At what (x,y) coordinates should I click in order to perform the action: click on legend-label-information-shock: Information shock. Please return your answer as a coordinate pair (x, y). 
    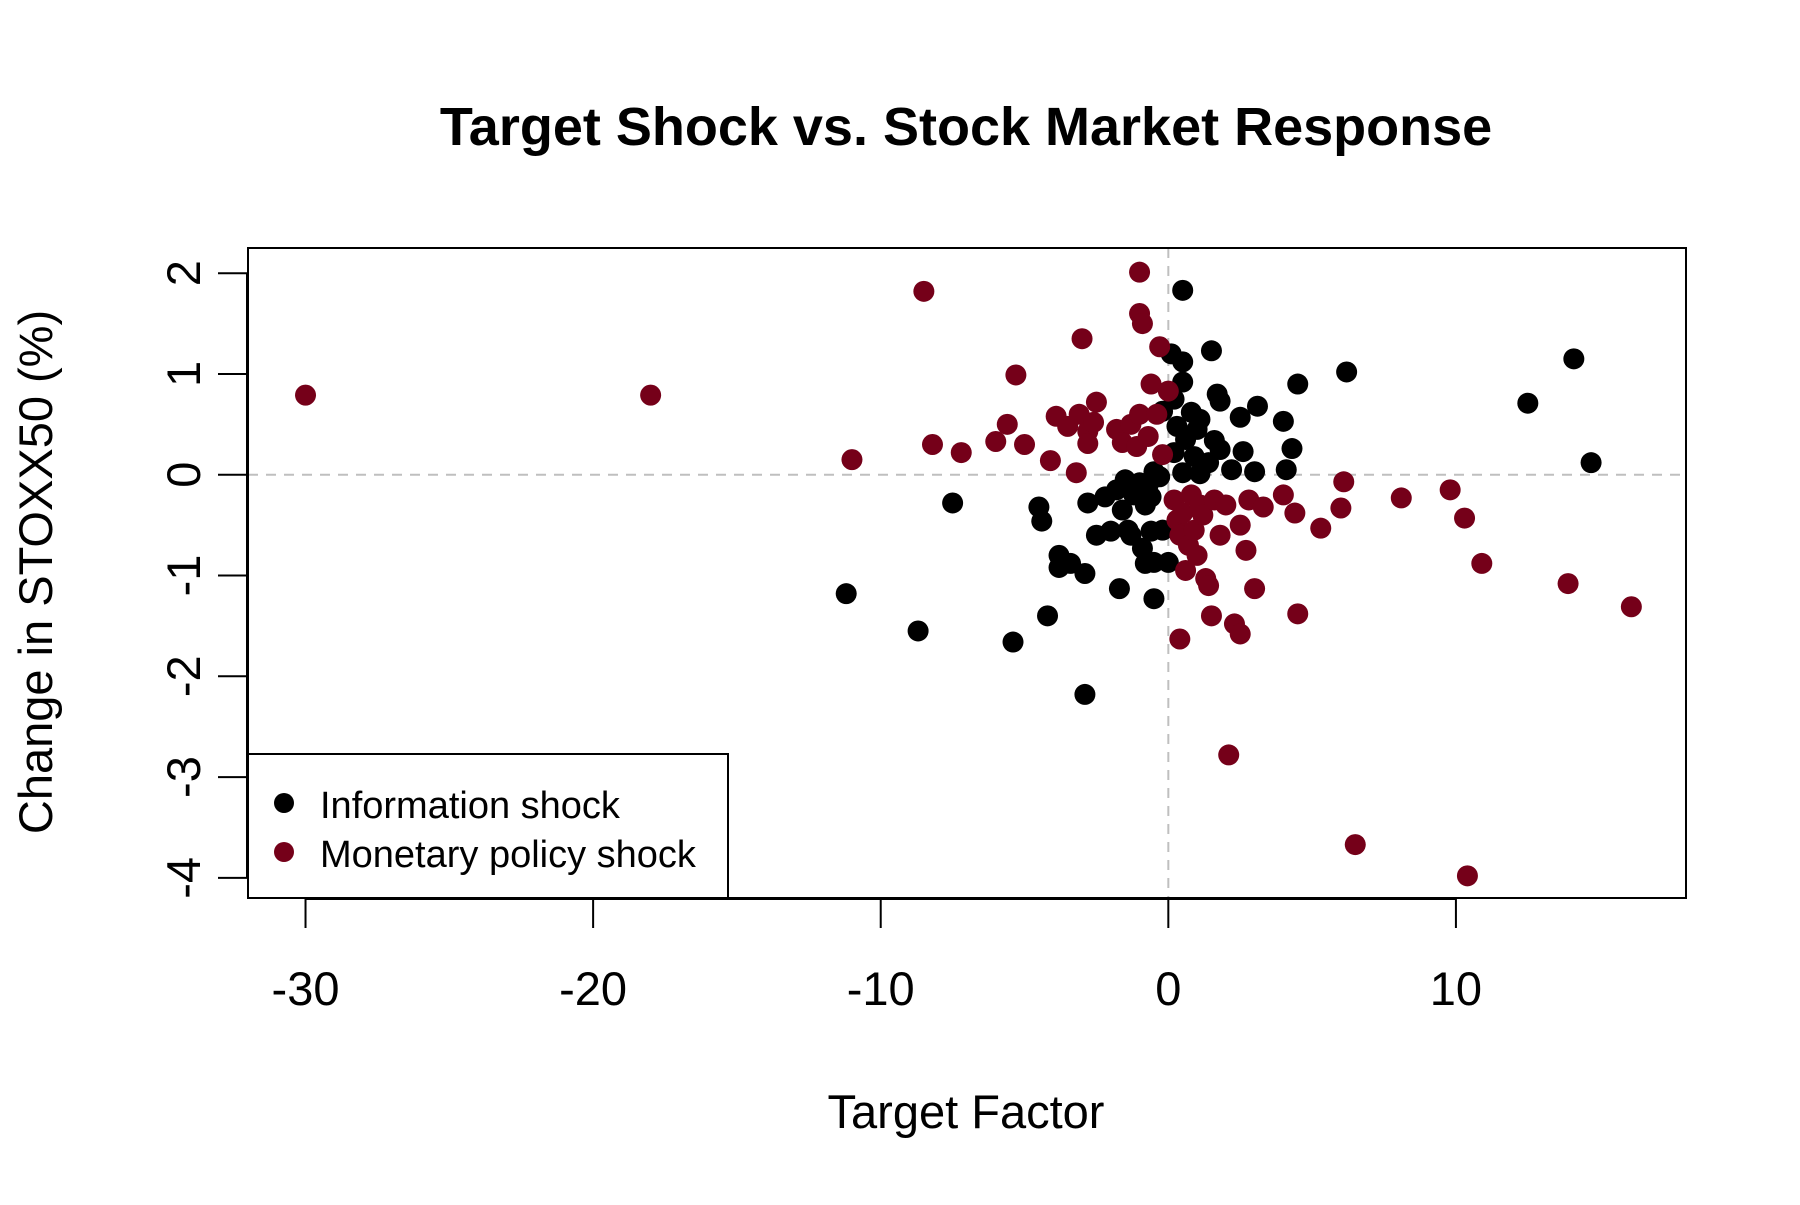
    Looking at the image, I should click on (470, 806).